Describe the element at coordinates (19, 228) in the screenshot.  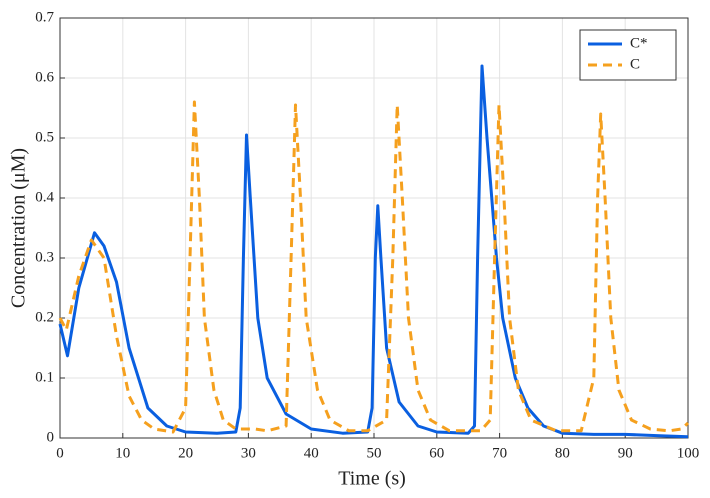
I see `y-axis-label: Concentration (μM)` at that location.